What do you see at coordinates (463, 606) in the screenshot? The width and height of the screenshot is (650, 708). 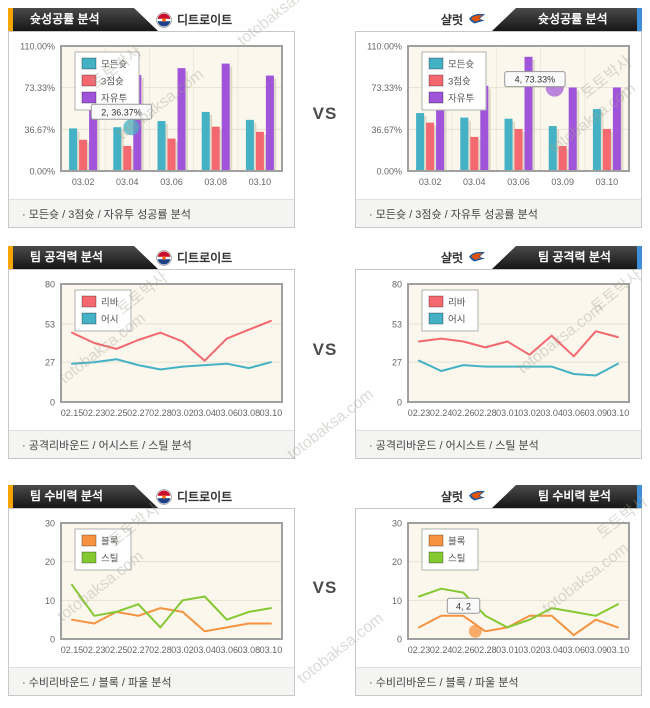 I see `svg-text: 4, 2` at bounding box center [463, 606].